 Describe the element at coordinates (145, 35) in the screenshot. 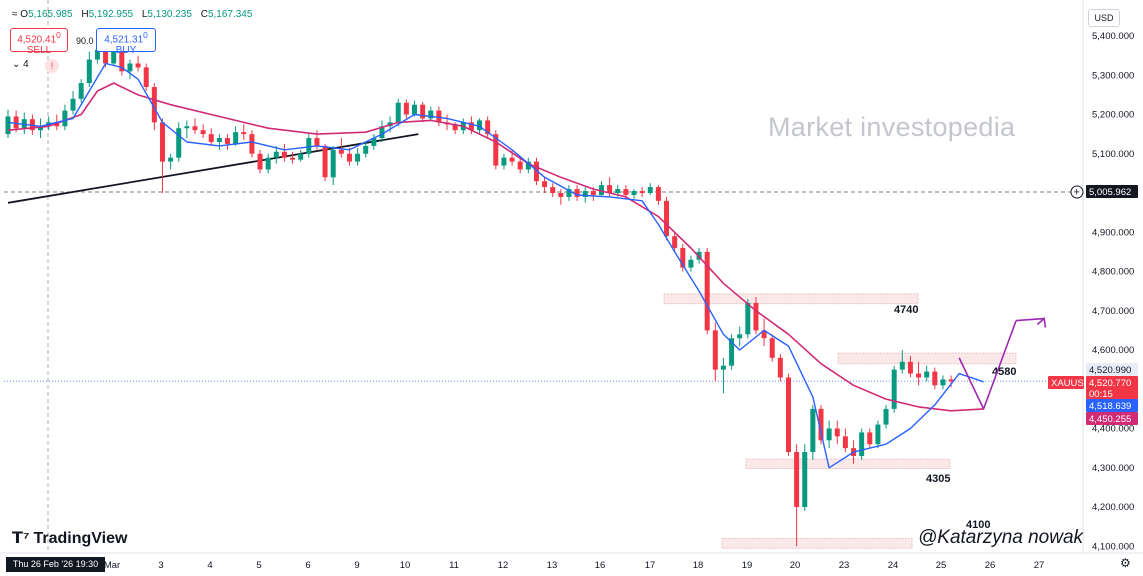

I see `buy-price-sup: 0` at that location.